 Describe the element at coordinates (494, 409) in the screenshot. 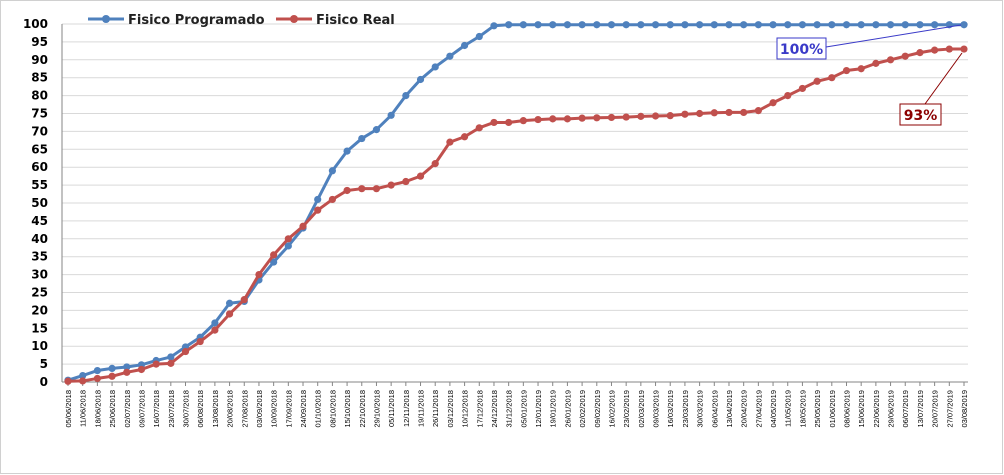

I see `x-tick-label: 24/12/2018` at that location.